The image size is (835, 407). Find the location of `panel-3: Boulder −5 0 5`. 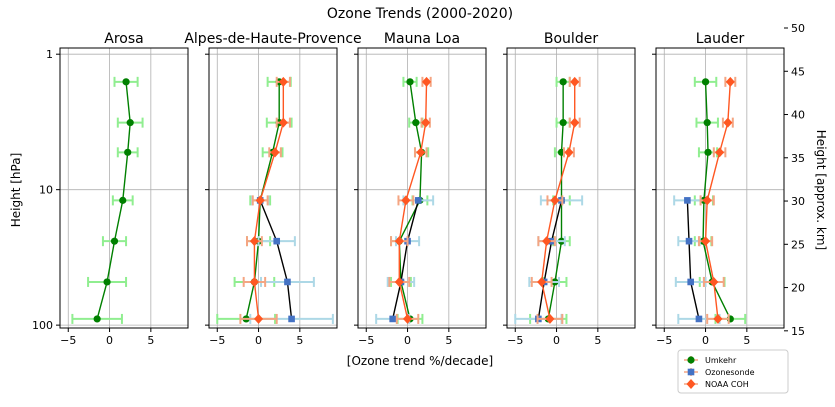

panel-3: Boulder −5 0 5 is located at coordinates (569, 189).